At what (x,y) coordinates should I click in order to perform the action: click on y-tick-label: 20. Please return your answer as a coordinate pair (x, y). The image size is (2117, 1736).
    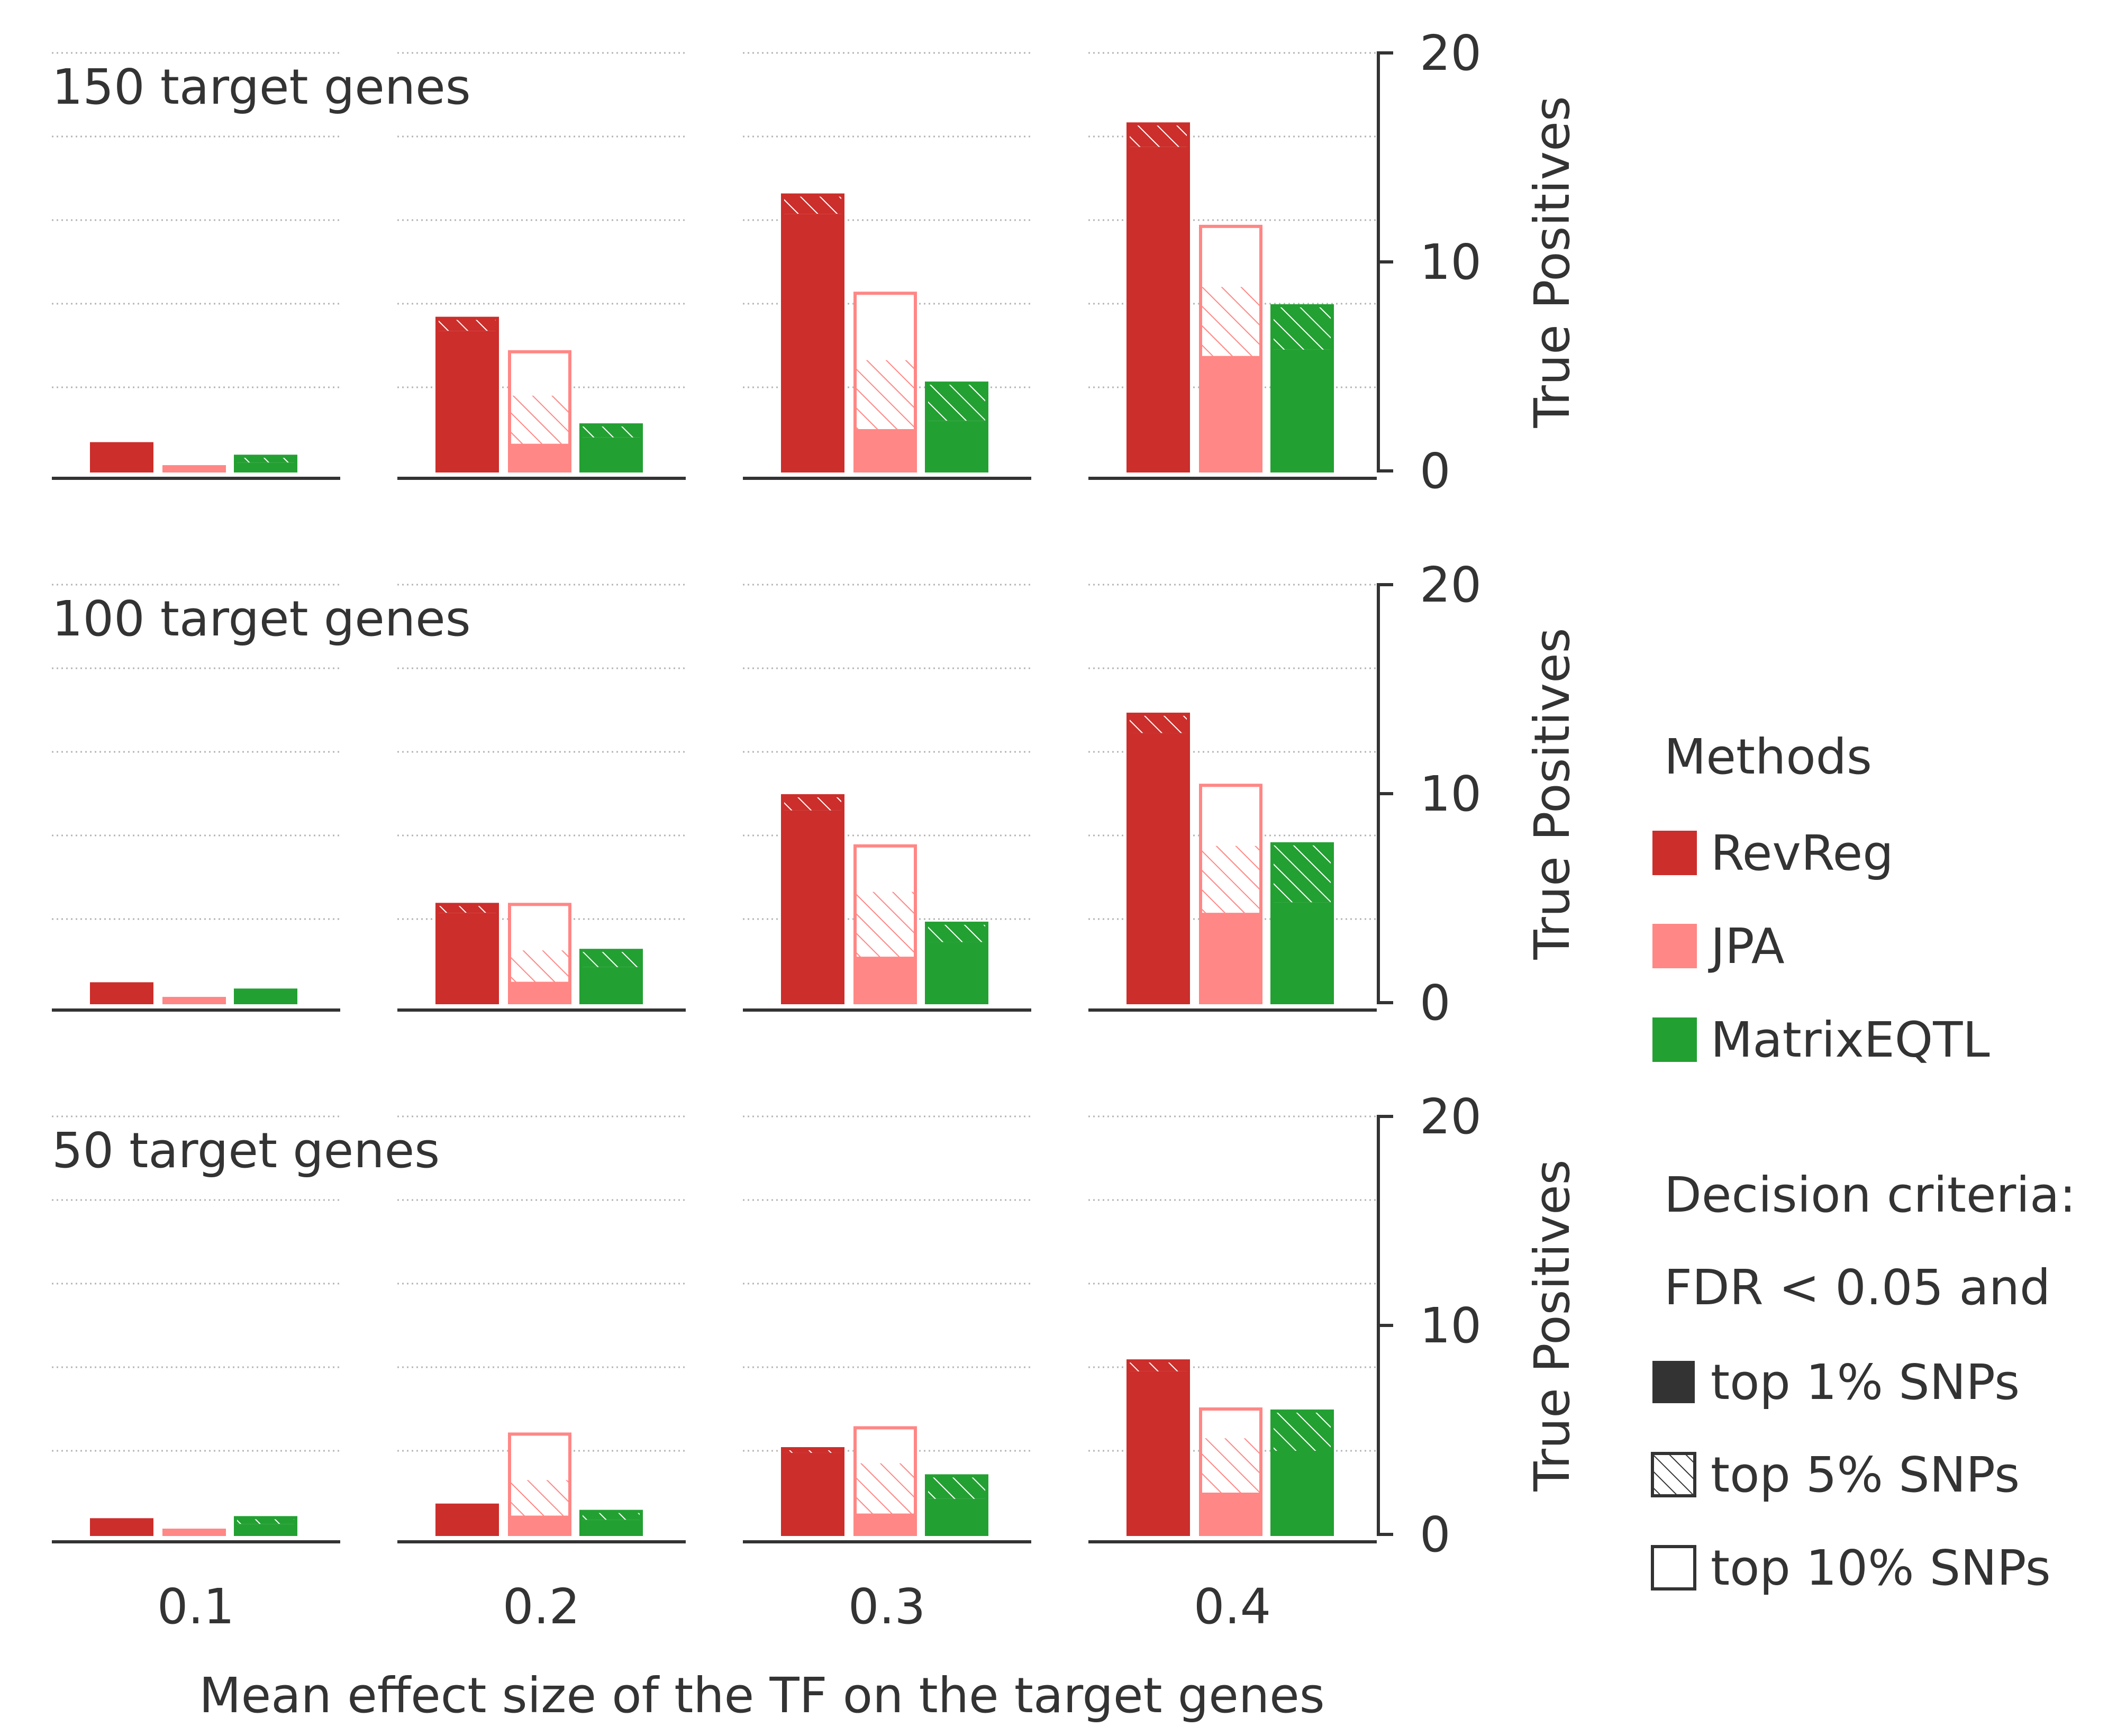
    Looking at the image, I should click on (1451, 53).